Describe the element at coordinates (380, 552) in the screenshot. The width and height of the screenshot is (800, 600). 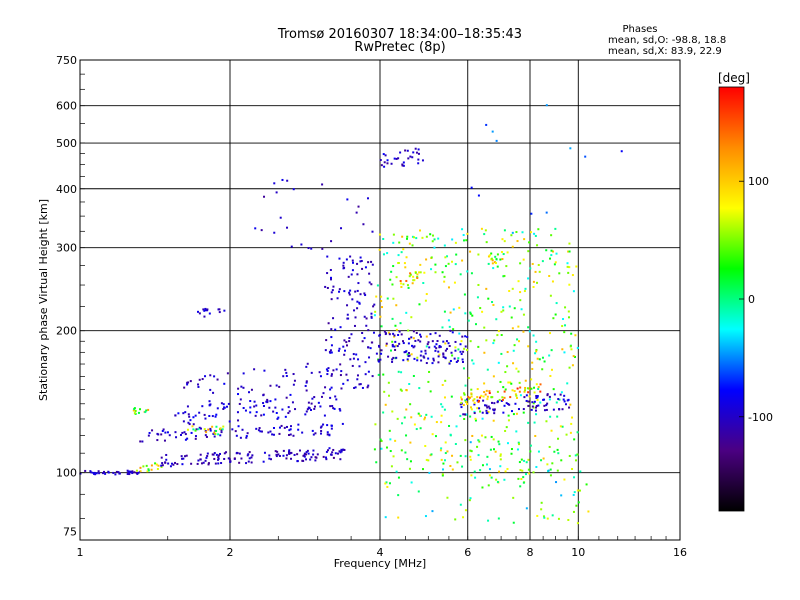
I see `x-tick-label: 4` at that location.